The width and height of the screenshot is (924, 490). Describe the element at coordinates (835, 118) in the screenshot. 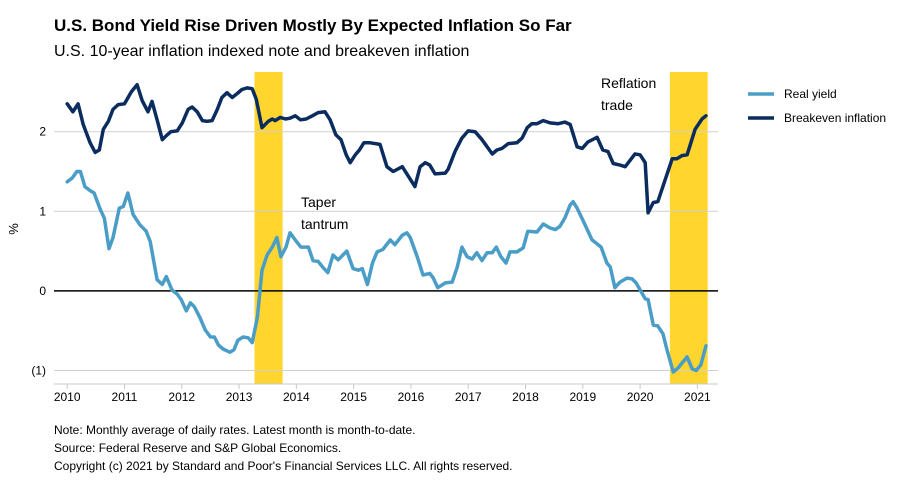

I see `legend-label: Breakeven inflation` at that location.